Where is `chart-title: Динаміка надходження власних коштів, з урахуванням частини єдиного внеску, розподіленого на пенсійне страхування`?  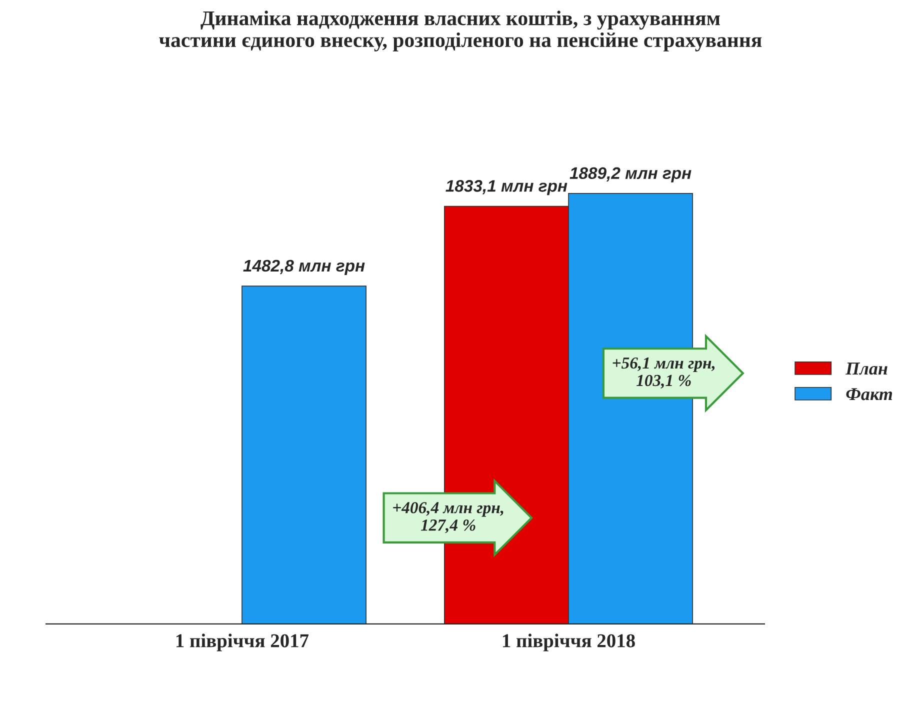 chart-title: Динаміка надходження власних коштів, з урахуванням частини єдиного внеску, розподіленого на пенсійне страхування is located at coordinates (460, 31).